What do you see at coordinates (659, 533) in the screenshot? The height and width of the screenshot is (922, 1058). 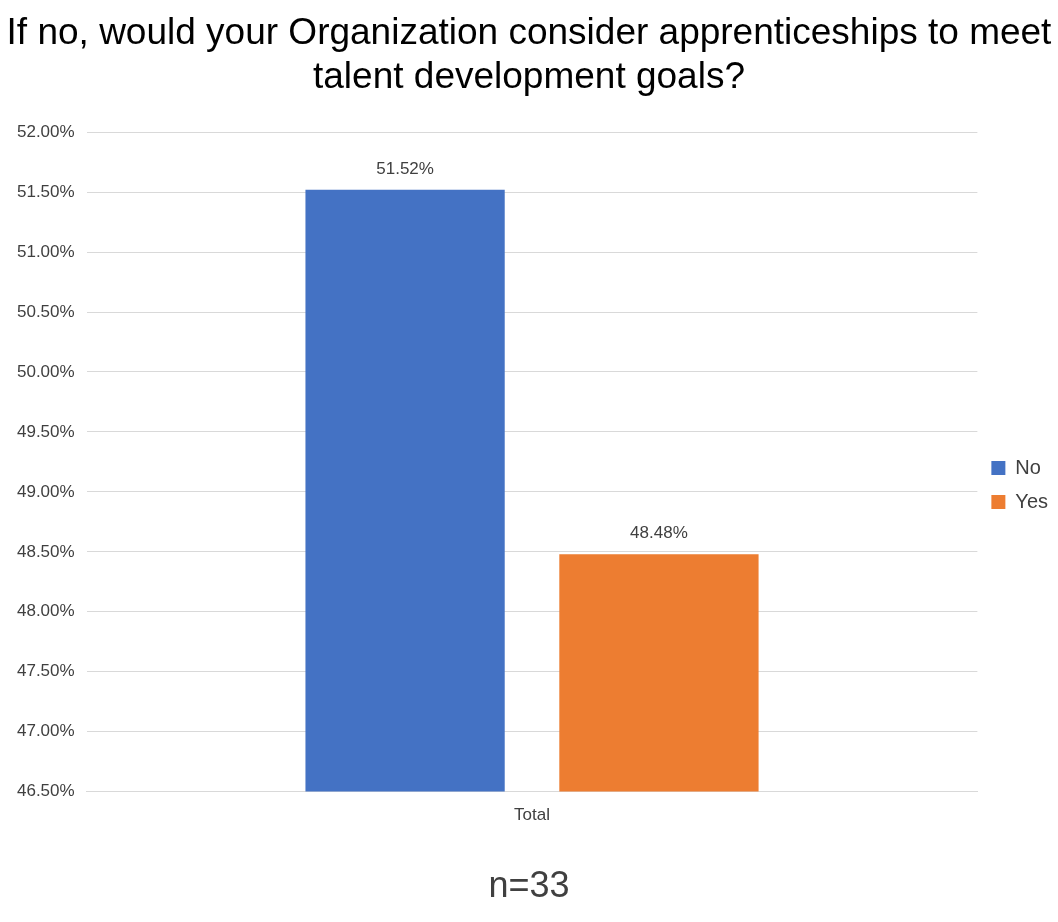 I see `data-label: 48.48%` at bounding box center [659, 533].